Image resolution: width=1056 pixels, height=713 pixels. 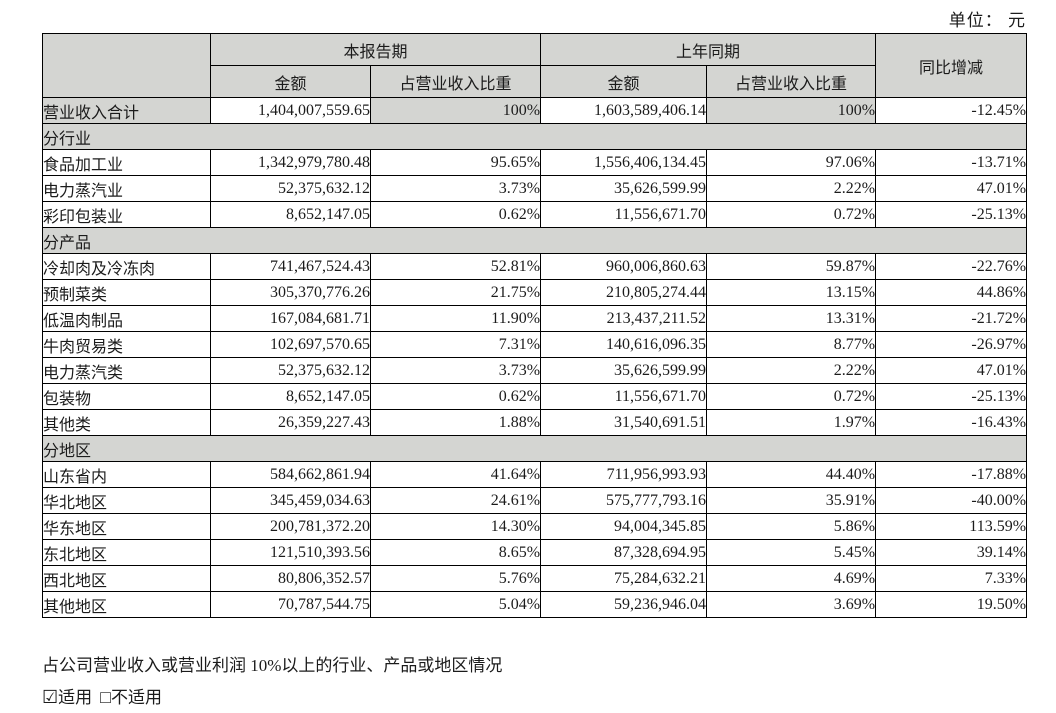 What do you see at coordinates (455, 81) in the screenshot?
I see `col-current-proportion: 占营业收入比重` at bounding box center [455, 81].